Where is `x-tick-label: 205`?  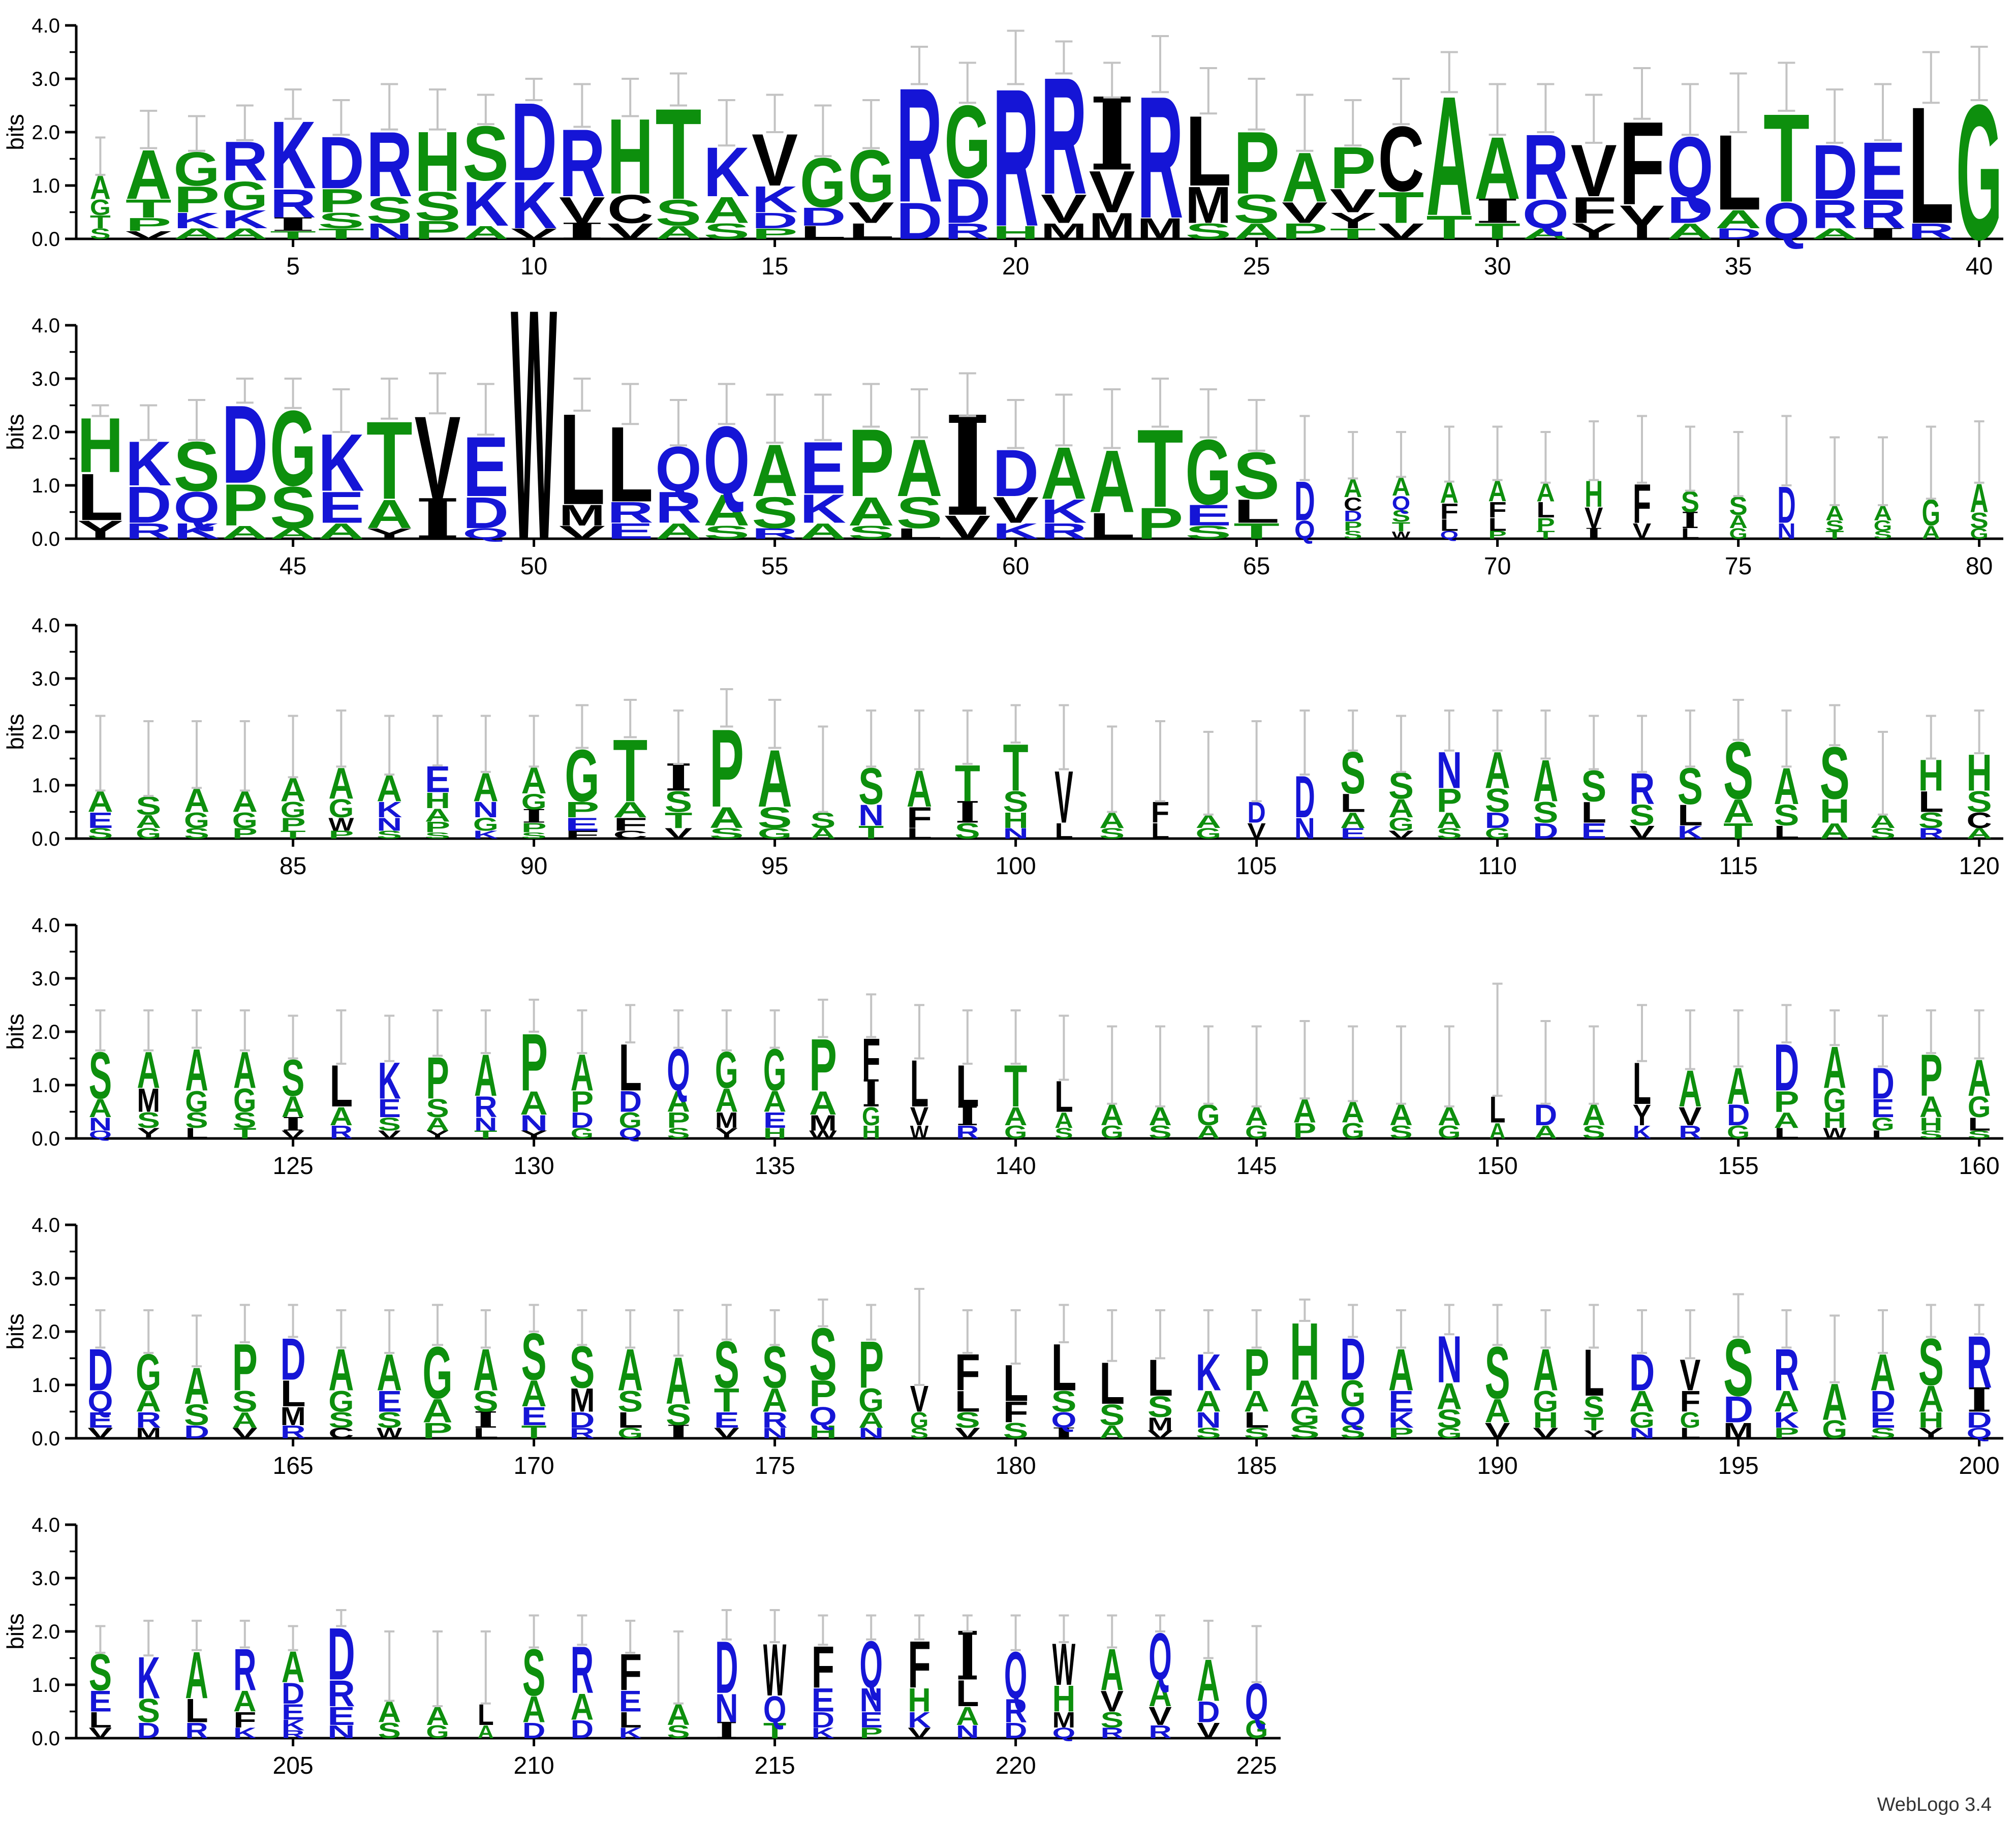
x-tick-label: 205 is located at coordinates (293, 1765).